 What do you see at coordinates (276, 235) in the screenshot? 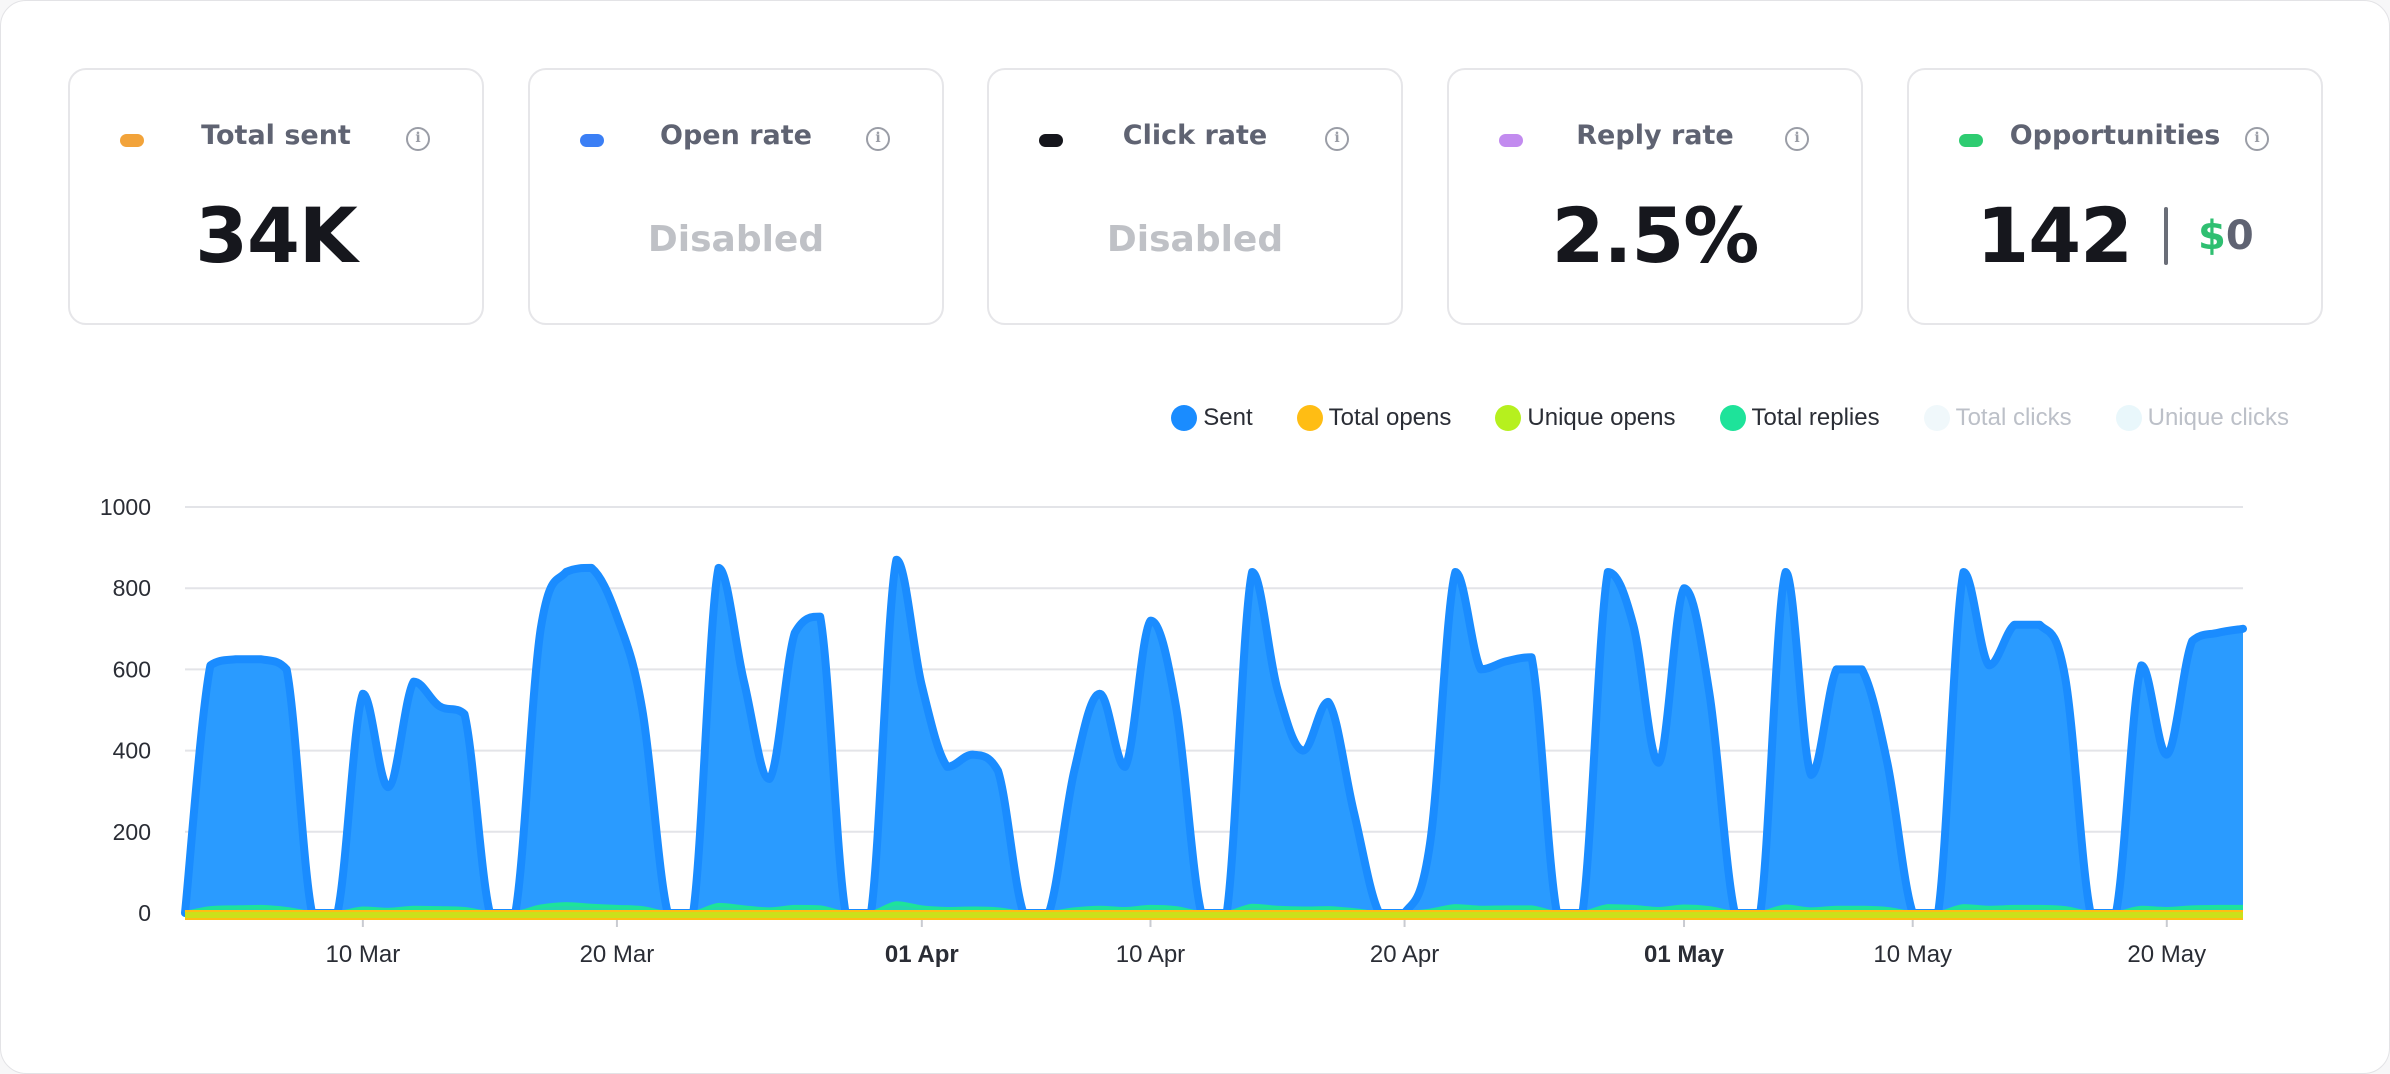
I see `stat-card-value: 34K` at bounding box center [276, 235].